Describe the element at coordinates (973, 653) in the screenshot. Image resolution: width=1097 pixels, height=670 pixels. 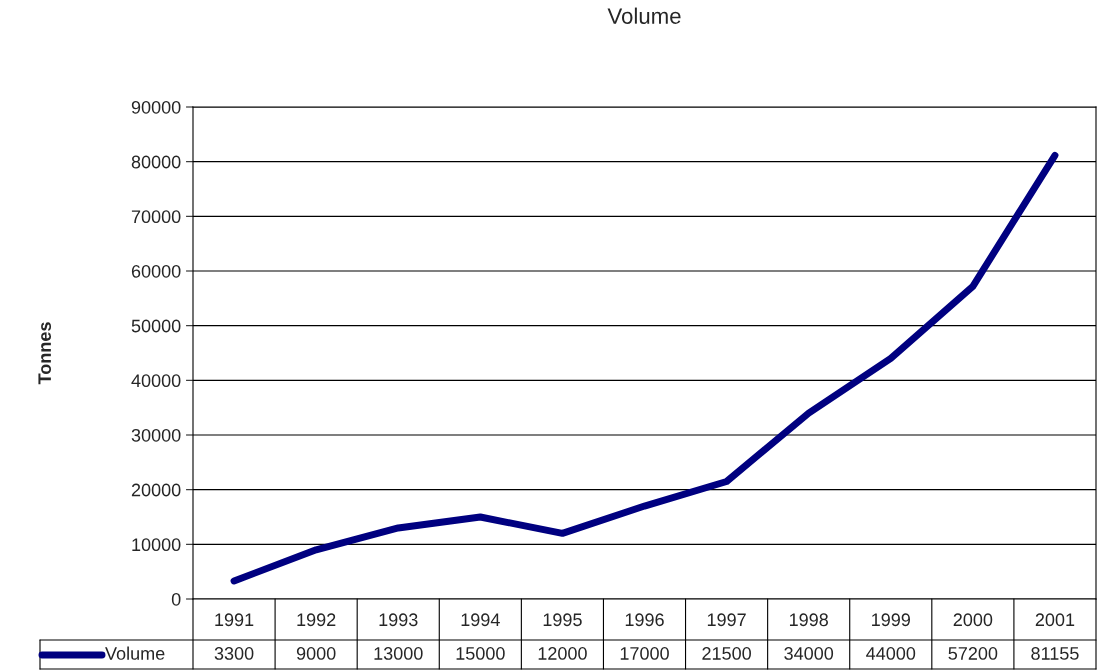
I see `data-label: 57200` at that location.